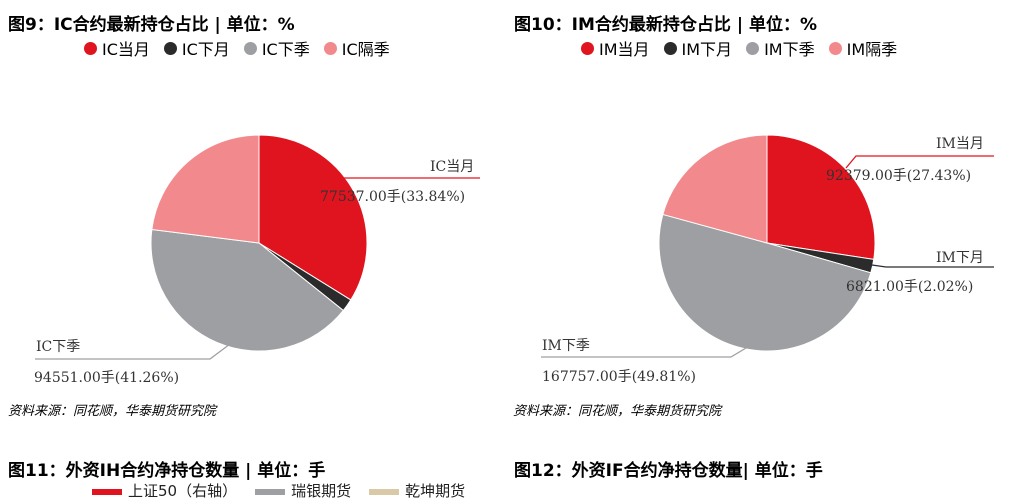 The height and width of the screenshot is (501, 1026). I want to click on fig9-leader-current, so click(404, 179).